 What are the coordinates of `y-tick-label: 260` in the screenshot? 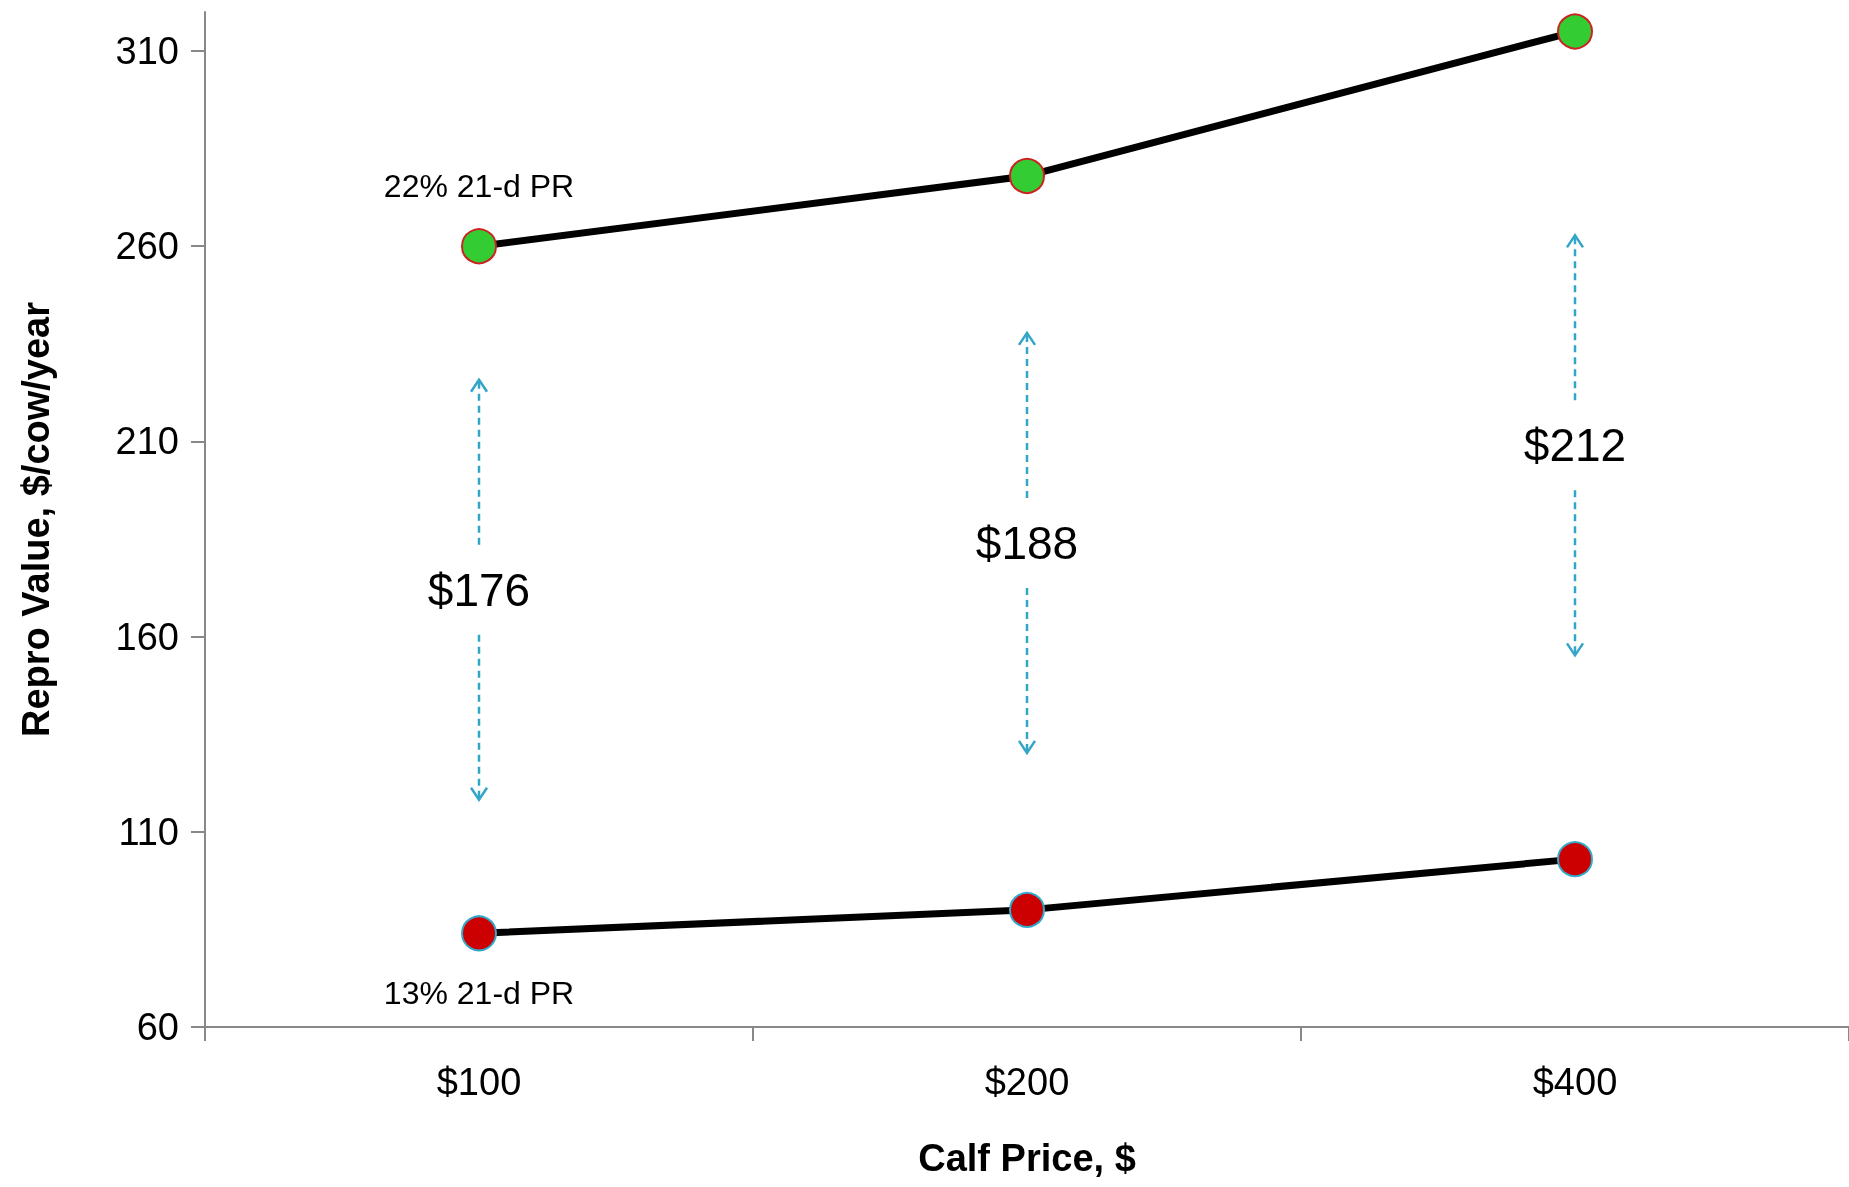 It's located at (147, 246).